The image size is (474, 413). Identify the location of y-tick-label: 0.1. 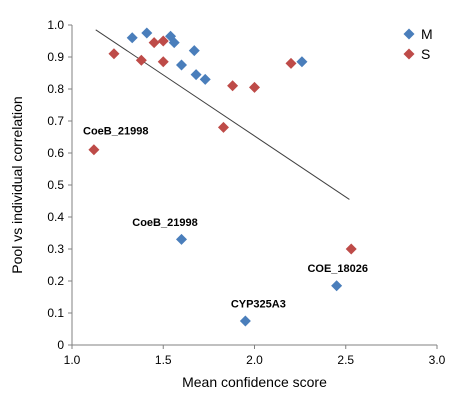
(55, 313).